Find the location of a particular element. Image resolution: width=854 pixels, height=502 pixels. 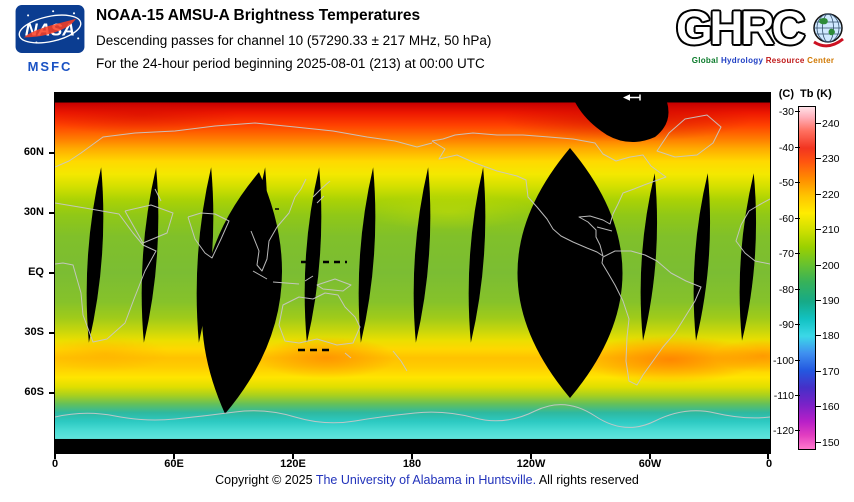

lon-tick-label: 120W is located at coordinates (531, 464).